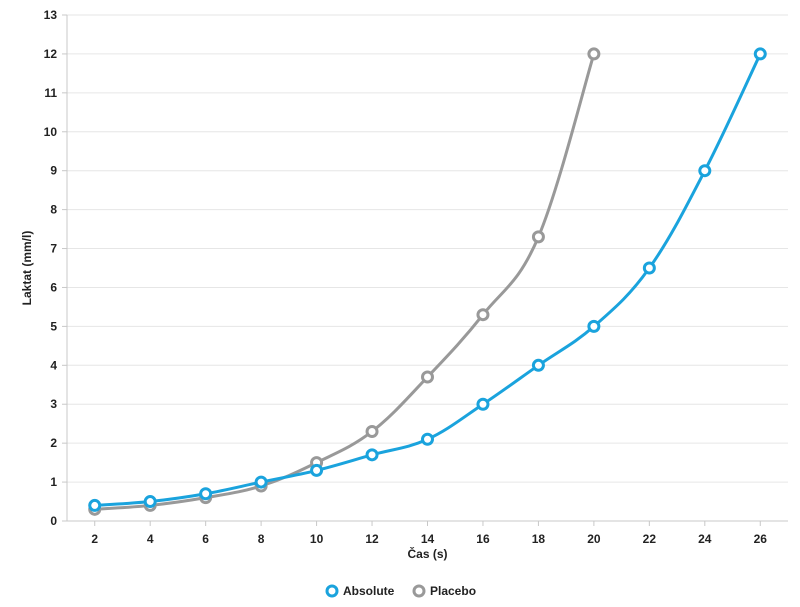 This screenshot has width=800, height=607. Describe the element at coordinates (51, 132) in the screenshot. I see `y-tick-label: 10` at that location.